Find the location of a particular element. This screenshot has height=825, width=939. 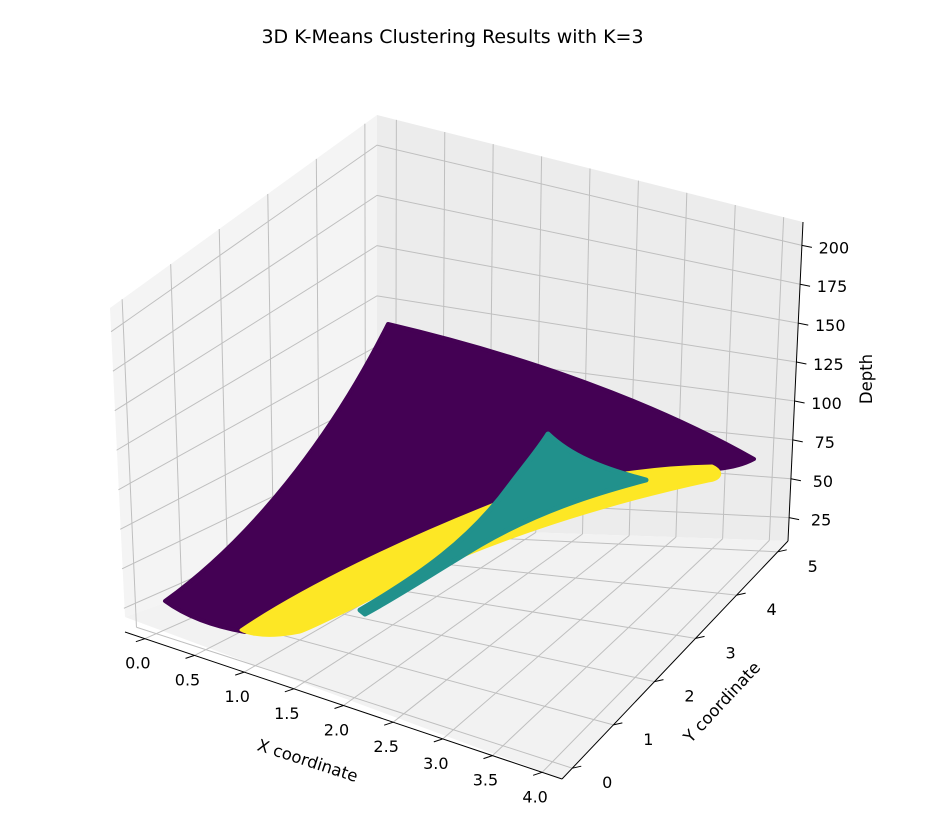

x-tick-label: 0.5 is located at coordinates (187, 679).